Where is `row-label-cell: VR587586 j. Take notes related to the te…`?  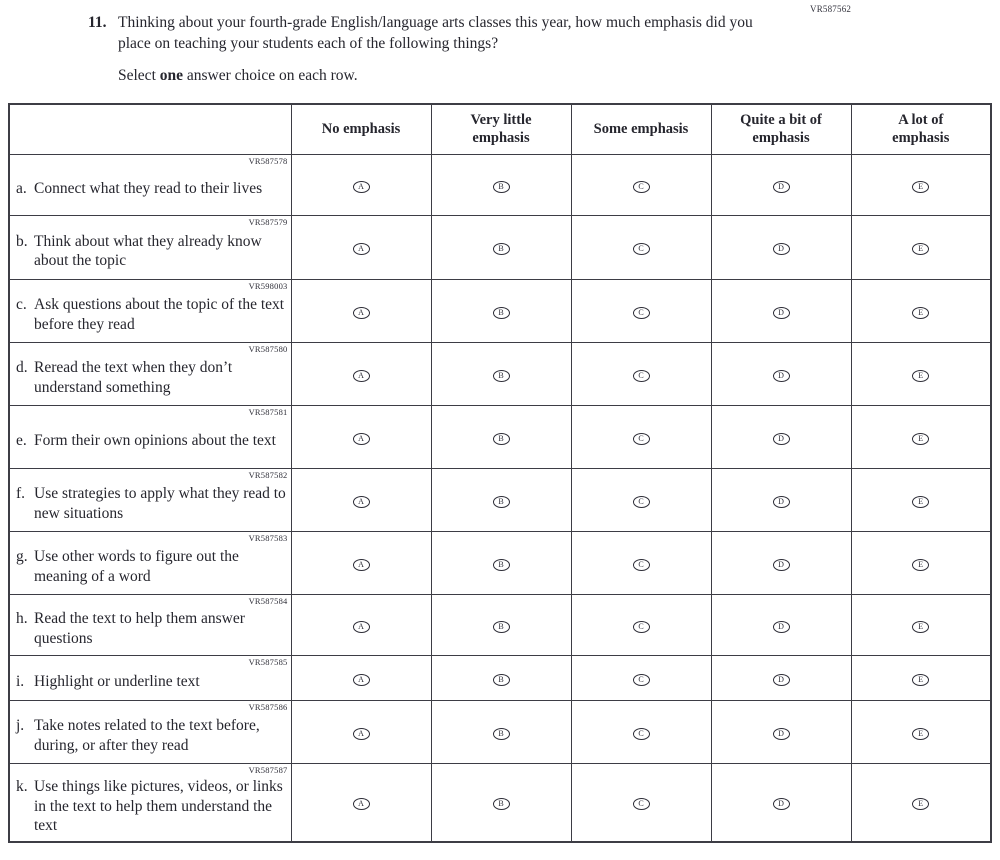 row-label-cell: VR587586 j. Take notes related to the te… is located at coordinates (150, 731).